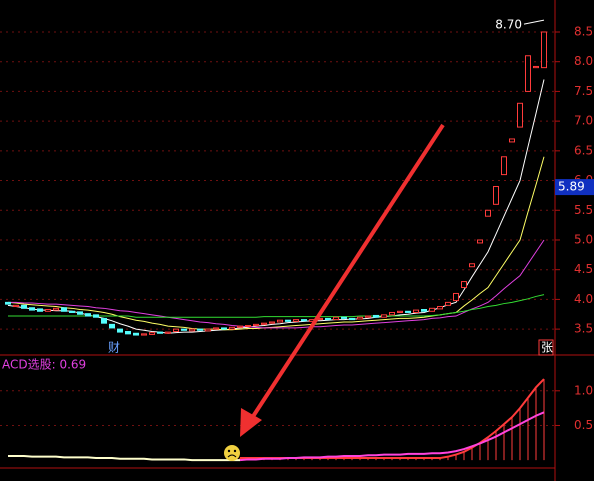 This screenshot has height=481, width=594. What do you see at coordinates (584, 269) in the screenshot?
I see `y-tick-label: 4.50` at bounding box center [584, 269].